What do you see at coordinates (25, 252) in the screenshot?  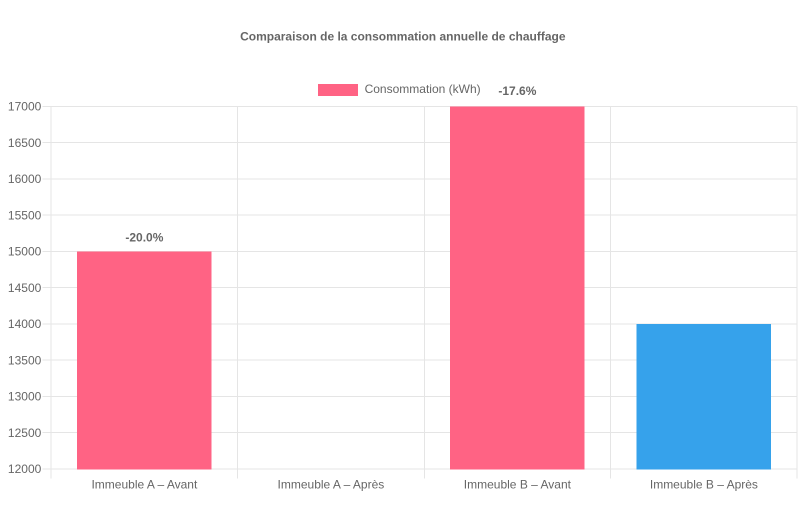 I see `svg-text: 15000` at bounding box center [25, 252].